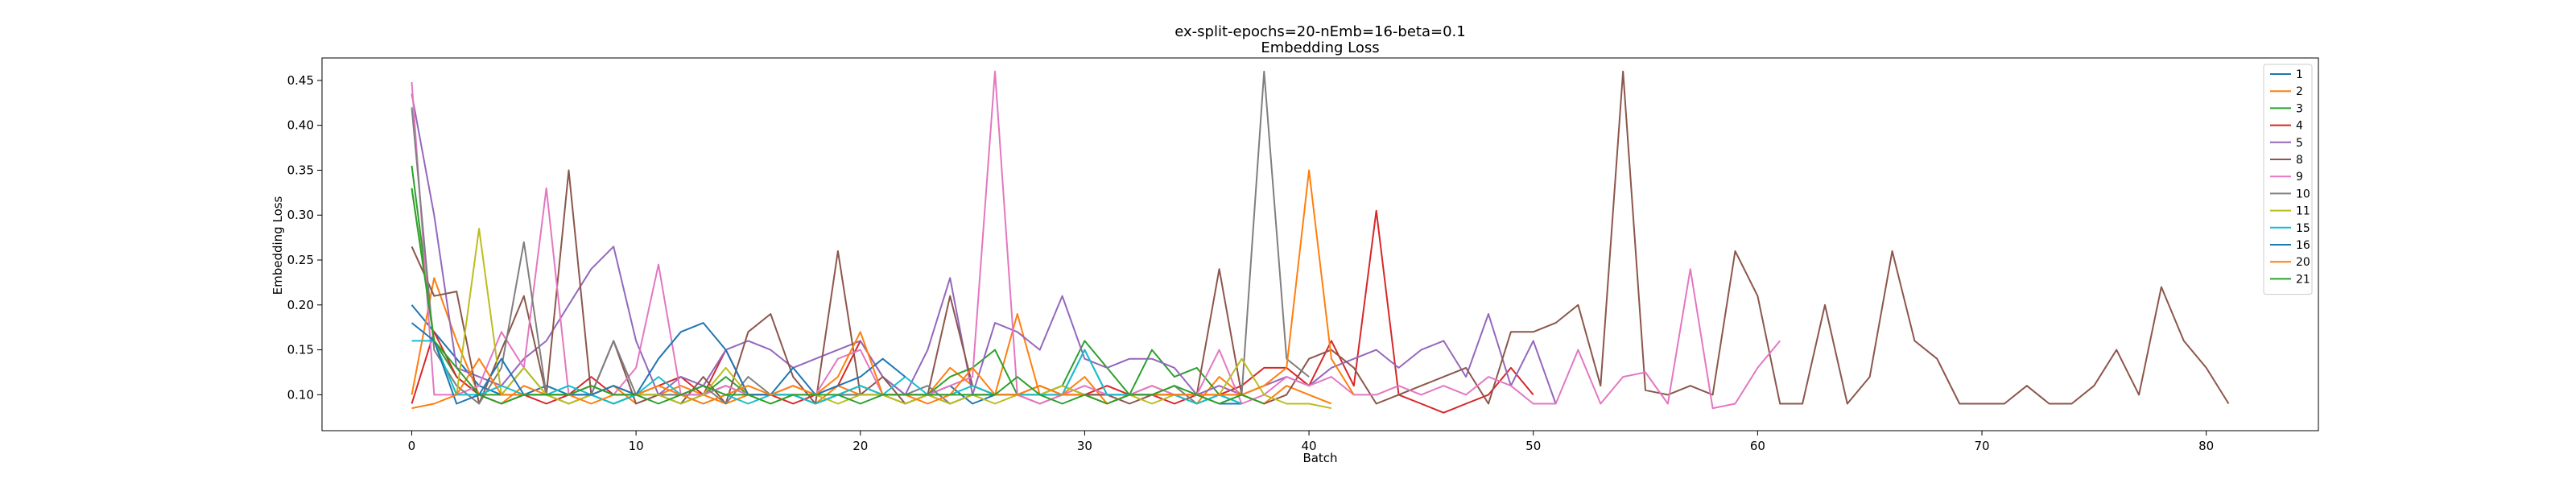 The height and width of the screenshot is (483, 2576). What do you see at coordinates (2303, 262) in the screenshot?
I see `legend-label: 20` at bounding box center [2303, 262].